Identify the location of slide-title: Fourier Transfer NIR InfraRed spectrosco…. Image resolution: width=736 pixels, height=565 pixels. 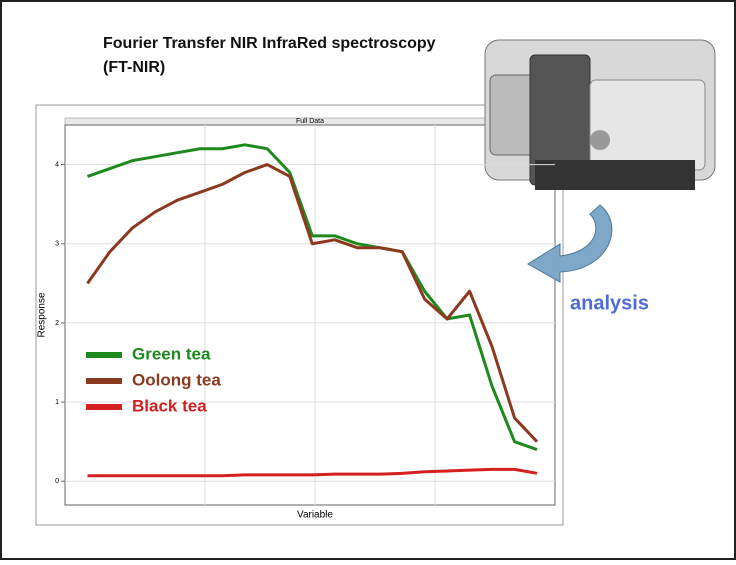
(269, 43).